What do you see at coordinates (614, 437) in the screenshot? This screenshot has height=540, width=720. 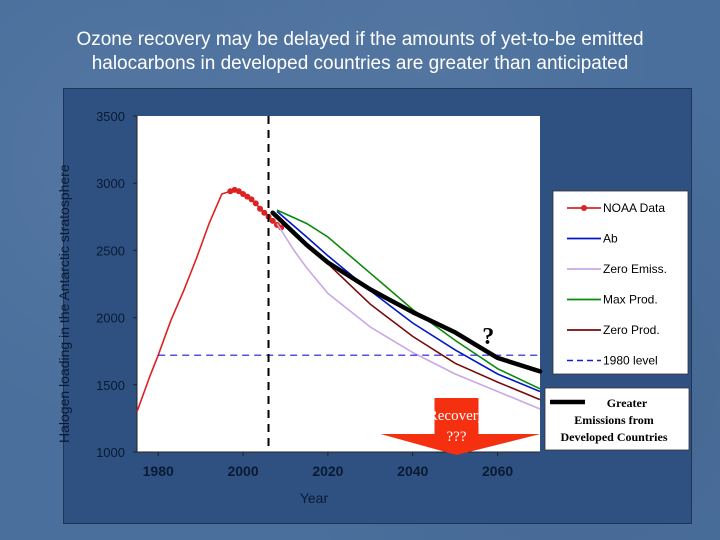 I see `greater-emissions-label-line: Developed Countries` at bounding box center [614, 437].